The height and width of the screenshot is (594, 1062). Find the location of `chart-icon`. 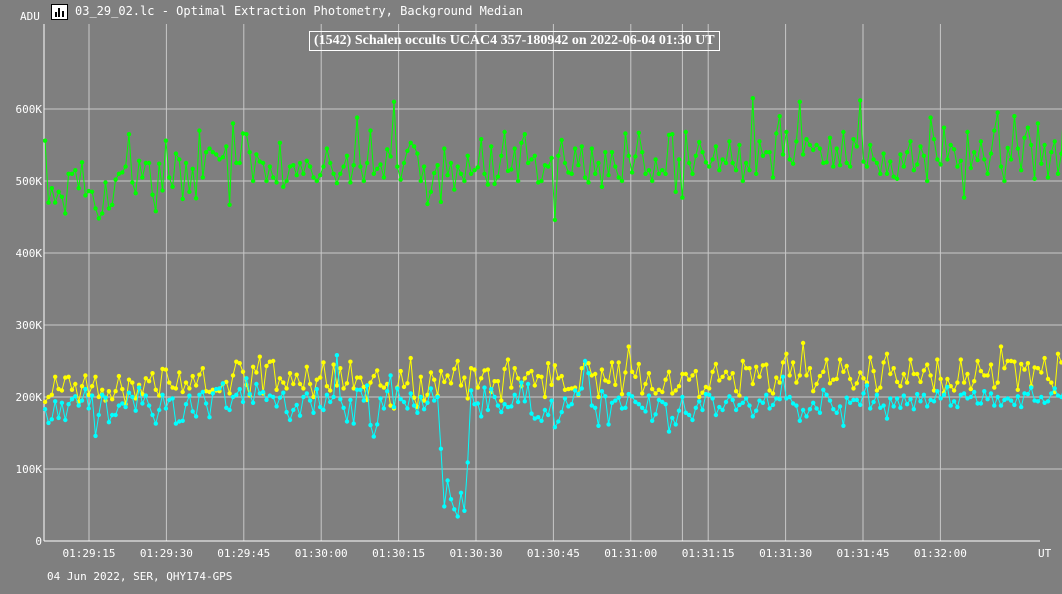

chart-icon is located at coordinates (59, 12).